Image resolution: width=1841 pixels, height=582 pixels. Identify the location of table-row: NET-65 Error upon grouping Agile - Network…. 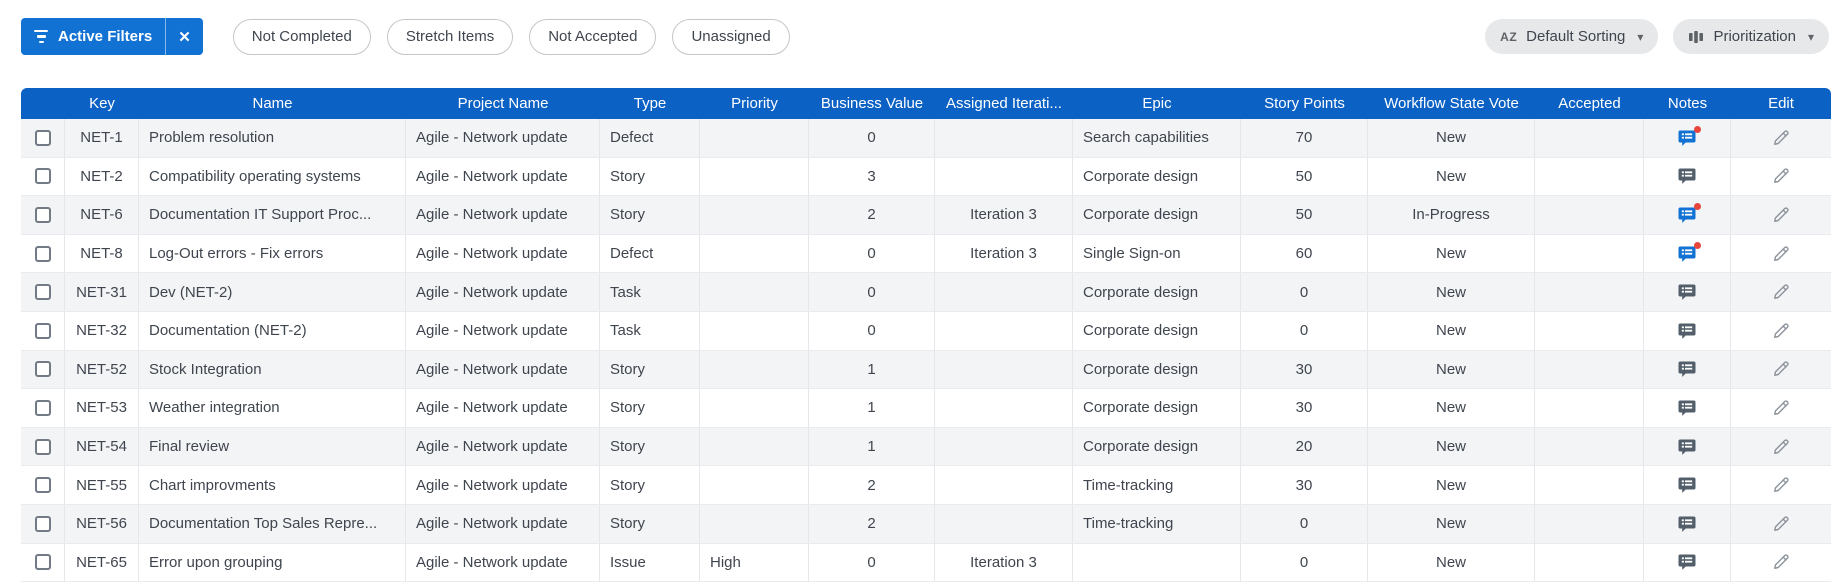
(926, 562).